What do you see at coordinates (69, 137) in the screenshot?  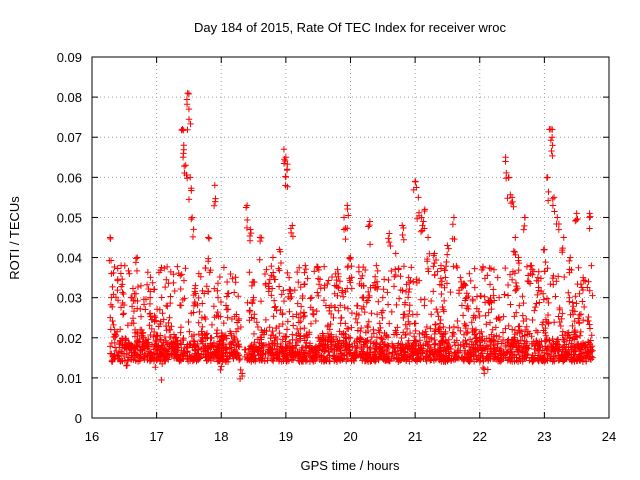 I see `y-tick-label: 0.07` at bounding box center [69, 137].